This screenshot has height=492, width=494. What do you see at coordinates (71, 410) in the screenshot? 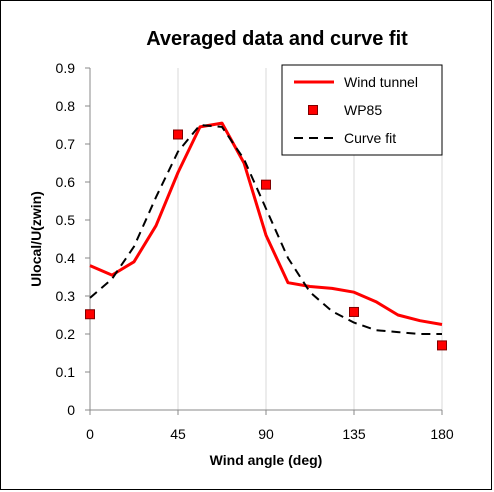
I see `y-tick-label: 0` at bounding box center [71, 410].